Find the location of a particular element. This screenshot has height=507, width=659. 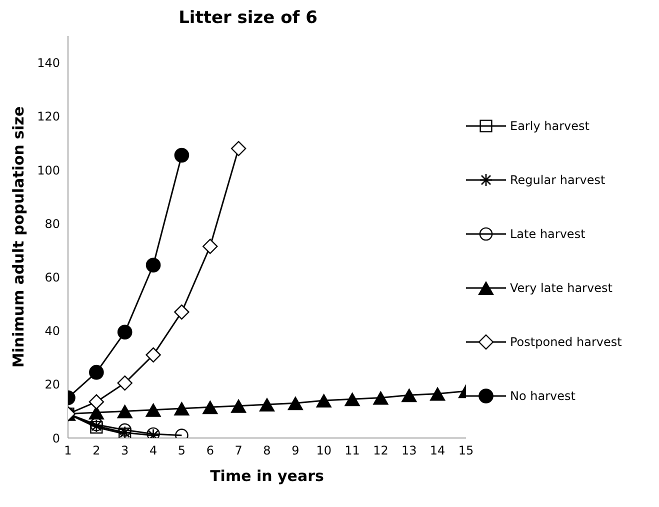

x-tick-label: 12 is located at coordinates (380, 451).